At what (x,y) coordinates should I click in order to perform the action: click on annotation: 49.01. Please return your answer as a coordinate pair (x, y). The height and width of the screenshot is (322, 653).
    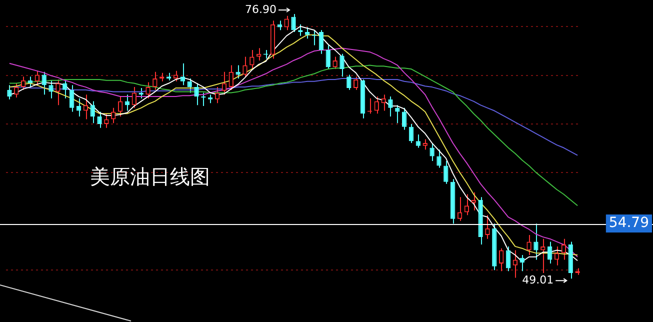
    Looking at the image, I should click on (538, 279).